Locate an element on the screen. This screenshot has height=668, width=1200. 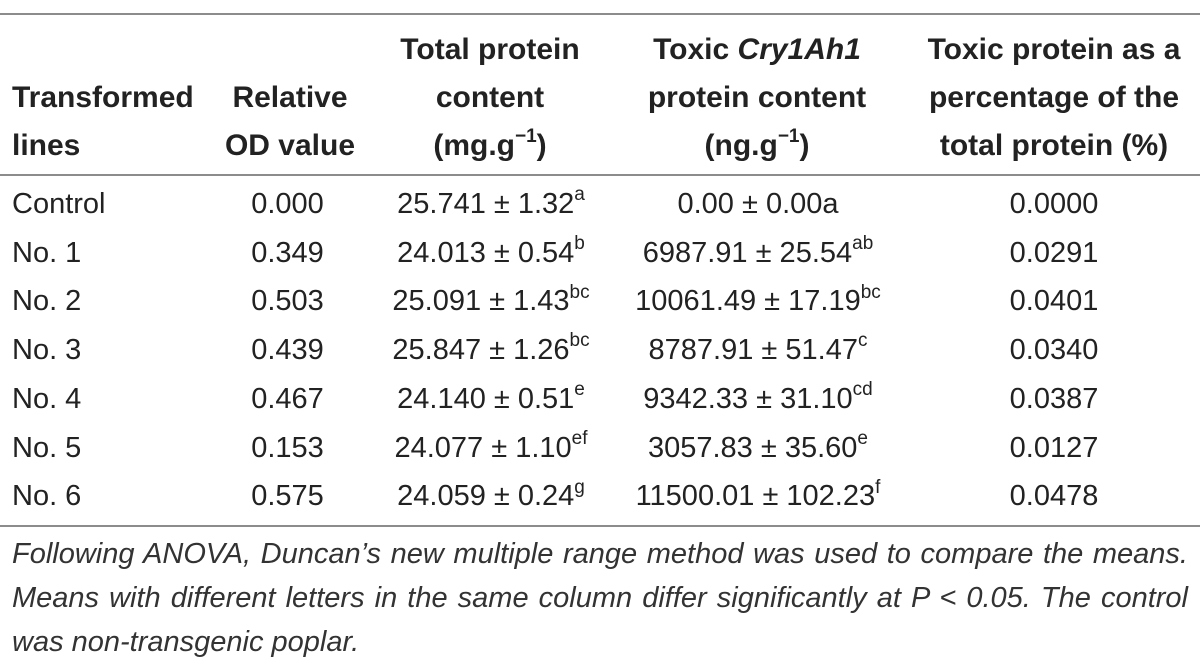
cell-transformed-line-value: No. 4 is located at coordinates (47, 398).